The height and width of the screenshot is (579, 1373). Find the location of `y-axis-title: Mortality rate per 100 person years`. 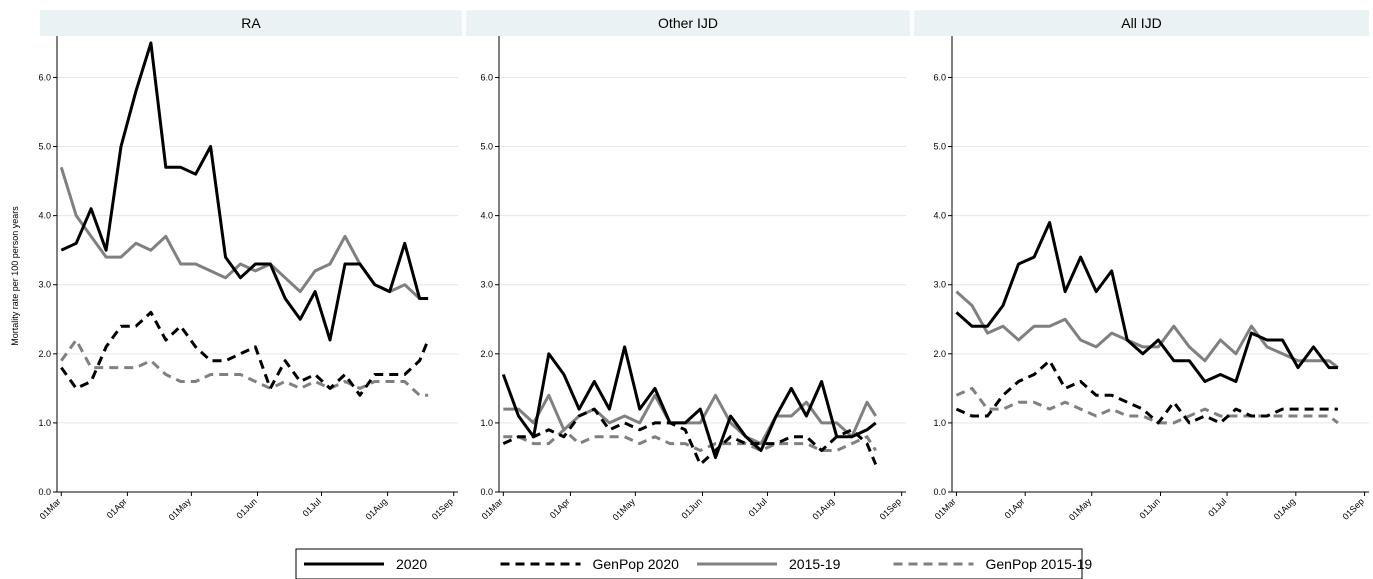

y-axis-title: Mortality rate per 100 person years is located at coordinates (15, 276).